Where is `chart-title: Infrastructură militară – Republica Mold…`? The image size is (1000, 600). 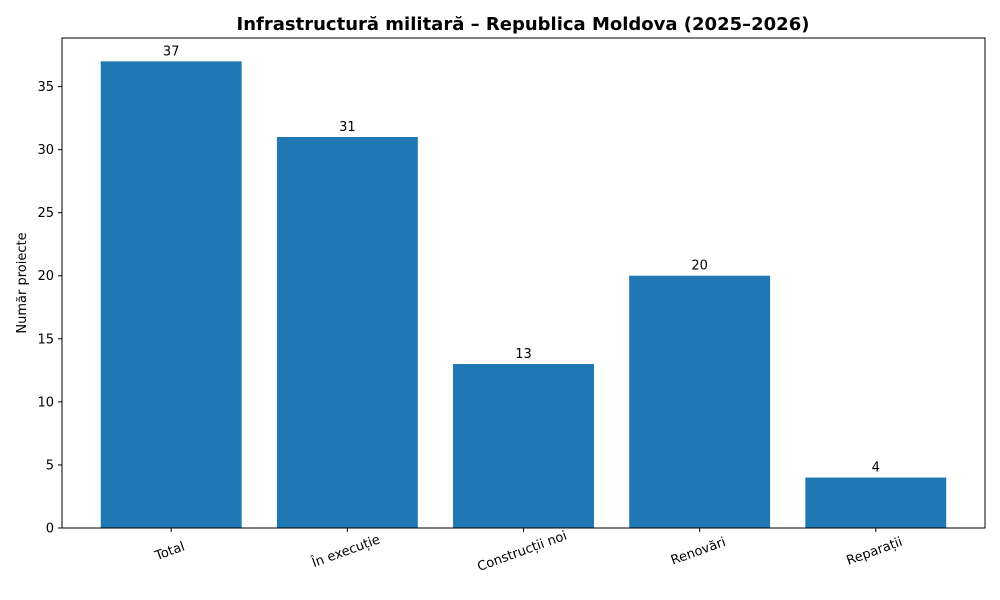 chart-title: Infrastructură militară – Republica Mold… is located at coordinates (523, 24).